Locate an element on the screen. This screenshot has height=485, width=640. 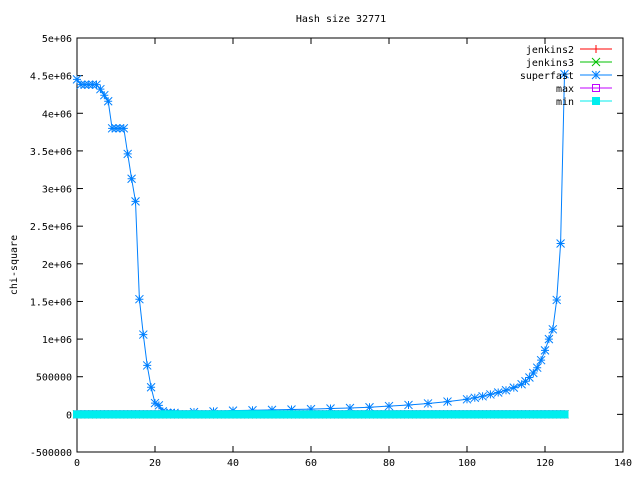
x-tick-label: 80 is located at coordinates (389, 463).